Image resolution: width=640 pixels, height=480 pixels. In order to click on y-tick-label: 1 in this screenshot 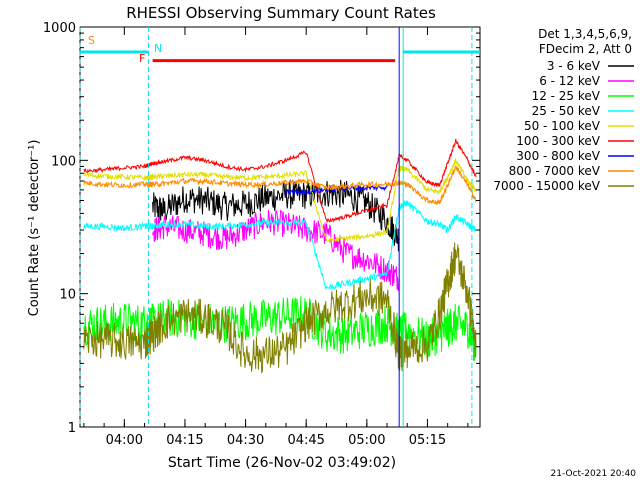, I will do `click(72, 428)`.